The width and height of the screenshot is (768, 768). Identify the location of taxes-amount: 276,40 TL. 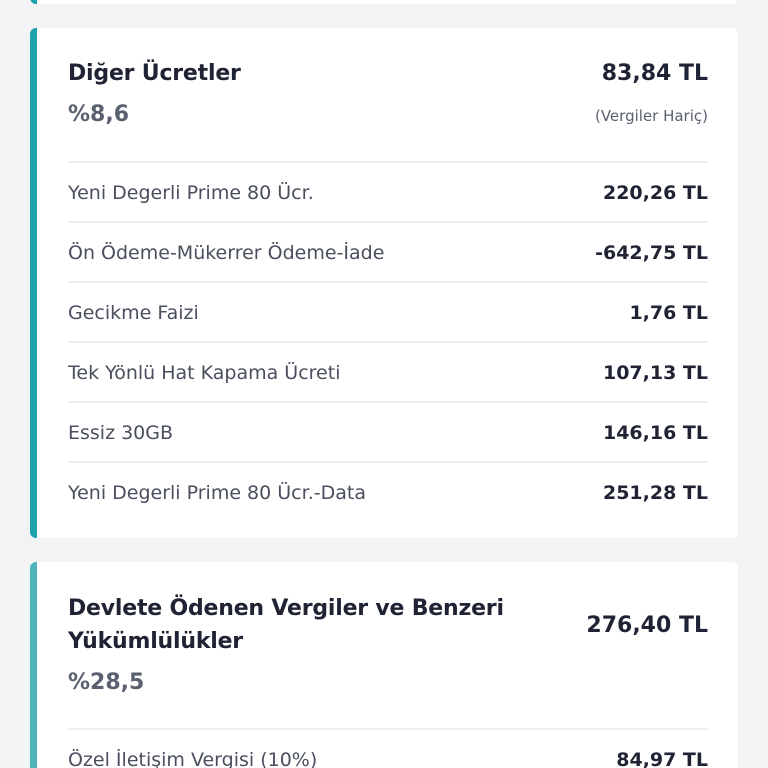
(647, 625).